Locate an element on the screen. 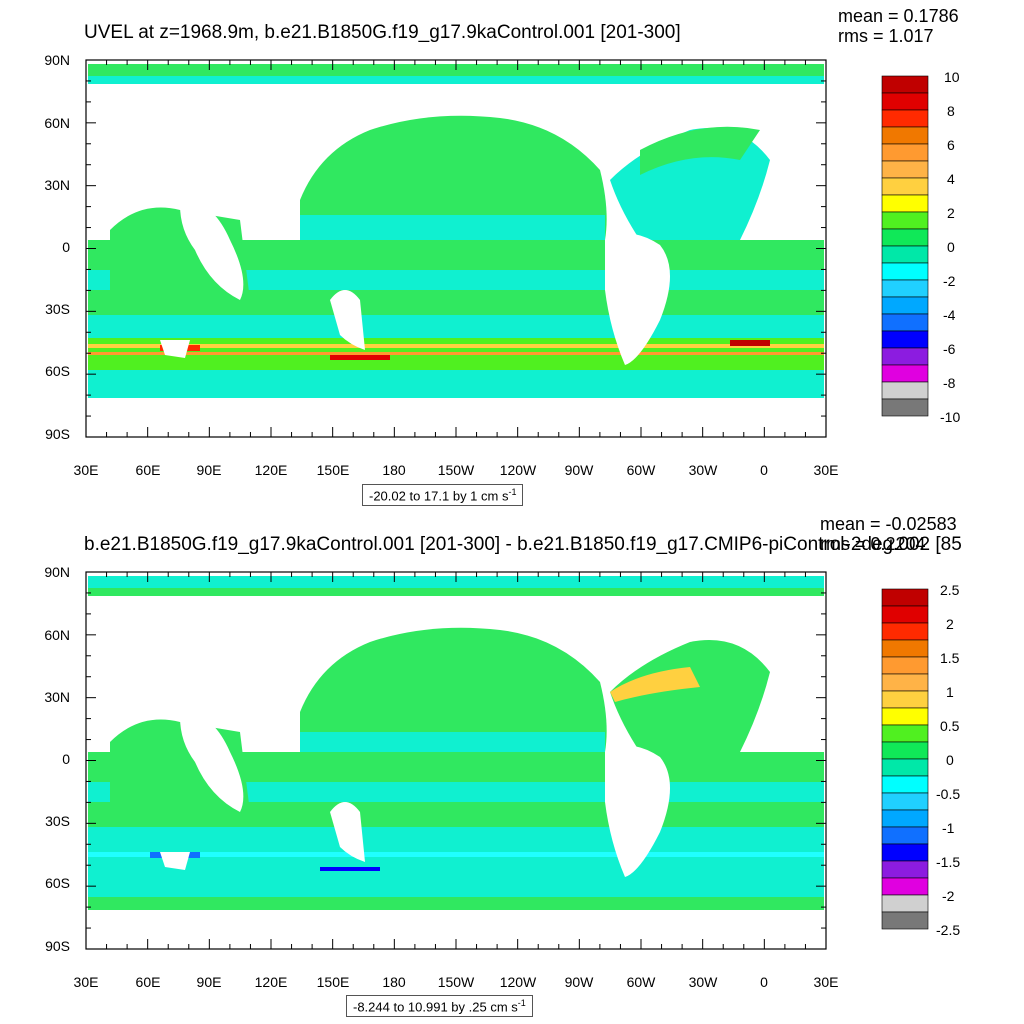 This screenshot has width=1024, height=1024. lat-label: 60S is located at coordinates (57, 883).